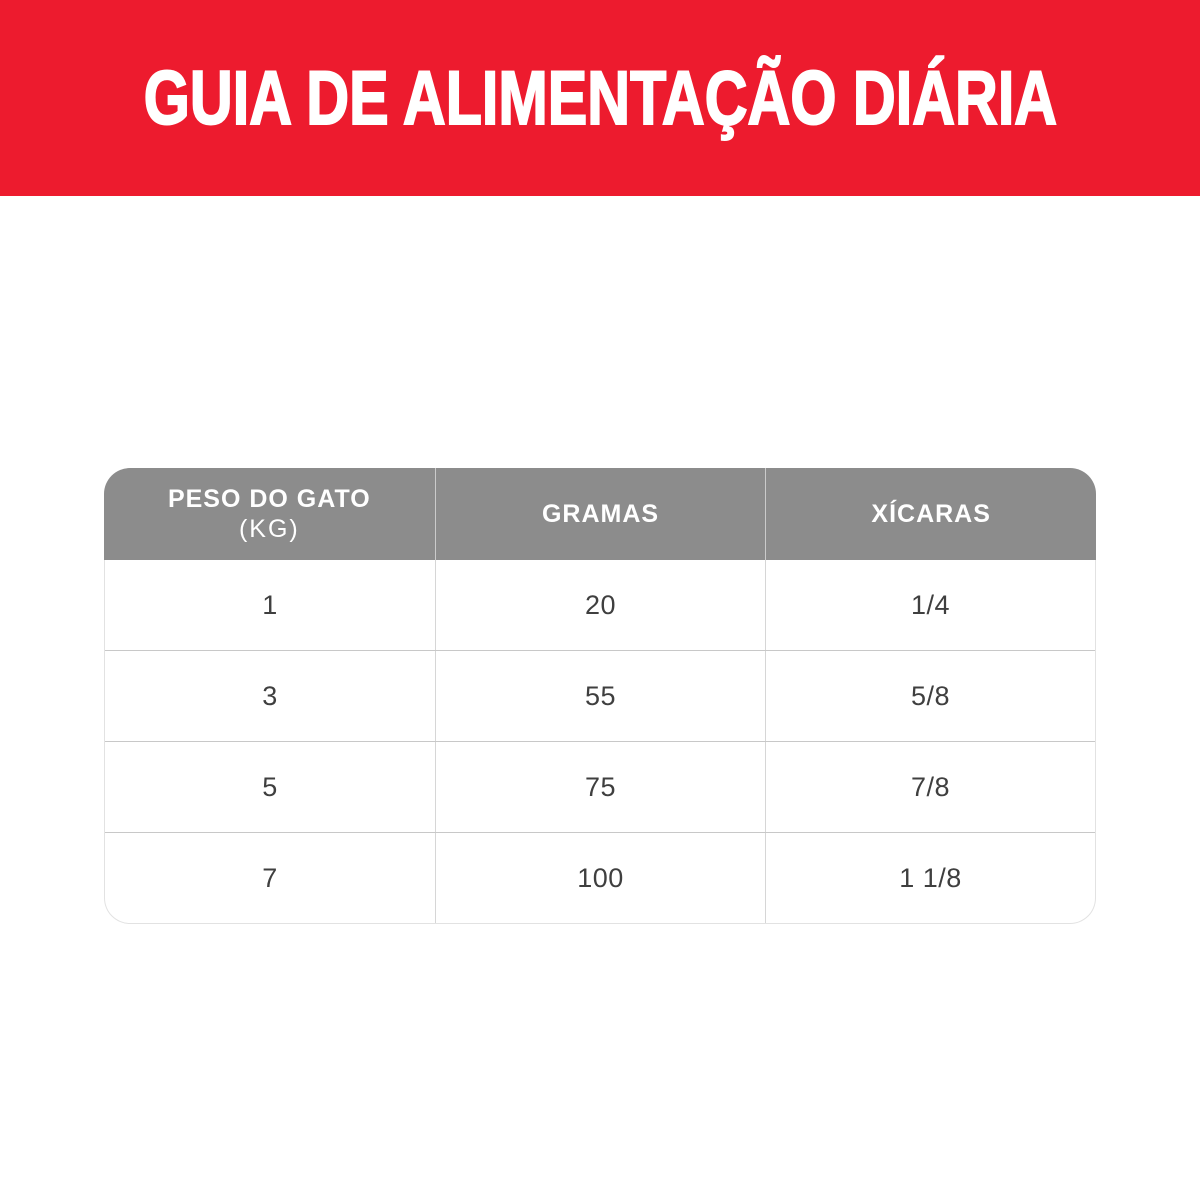 The image size is (1200, 1200). I want to click on column-header-xicaras: XÍCARAS, so click(930, 514).